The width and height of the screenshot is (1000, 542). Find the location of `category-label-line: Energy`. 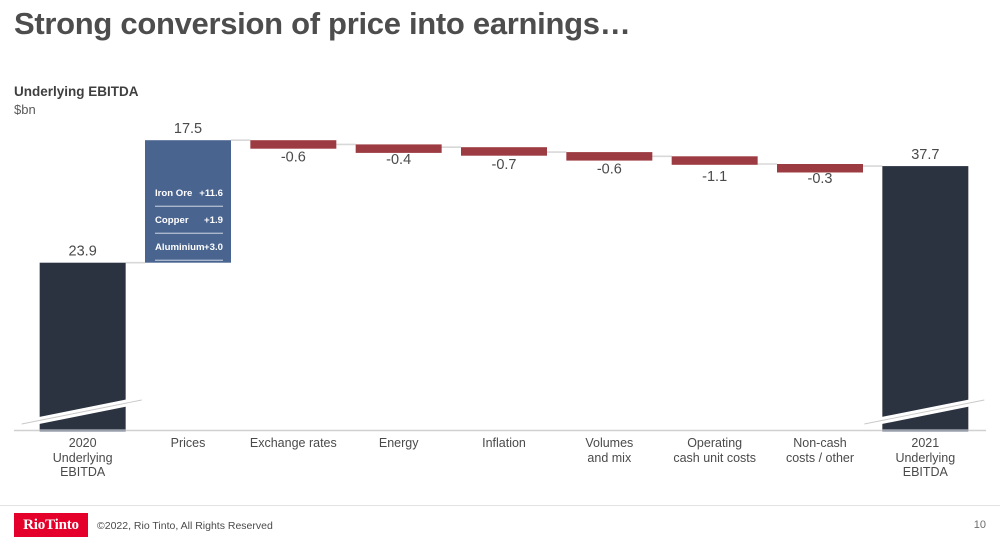

category-label-line: Energy is located at coordinates (398, 443).